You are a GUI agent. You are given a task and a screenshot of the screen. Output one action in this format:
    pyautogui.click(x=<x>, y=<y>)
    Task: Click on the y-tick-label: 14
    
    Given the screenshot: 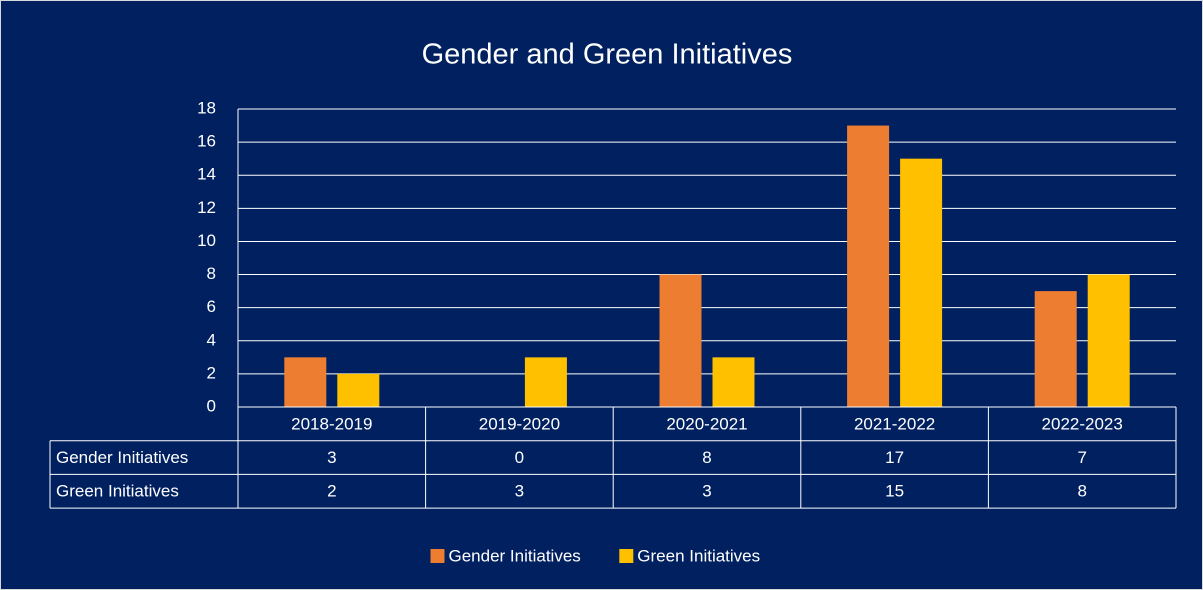 What is the action you would take?
    pyautogui.click(x=206, y=174)
    